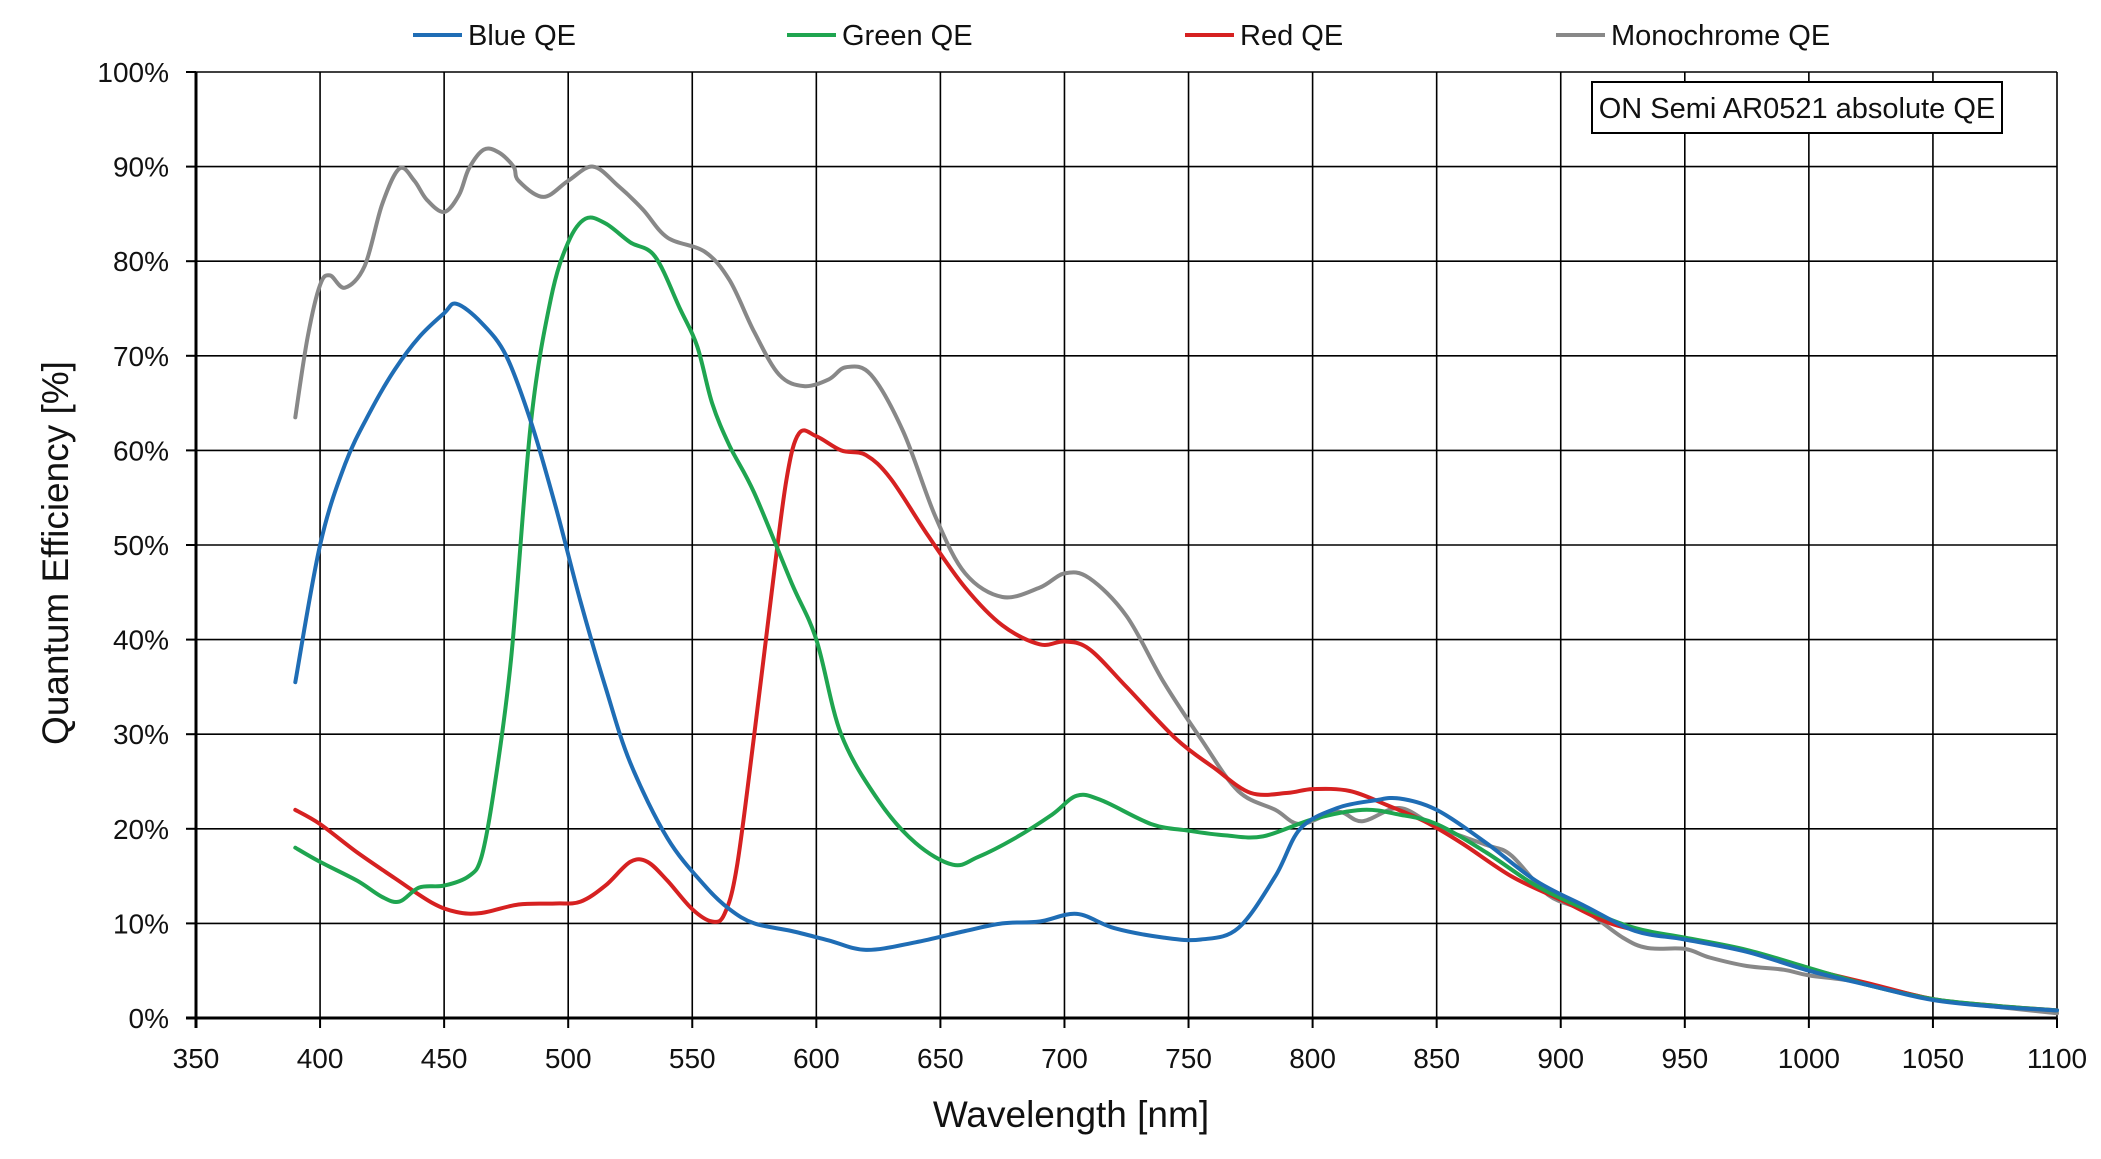 The width and height of the screenshot is (2101, 1159). Describe the element at coordinates (816, 1058) in the screenshot. I see `x-tick-label: 600` at that location.